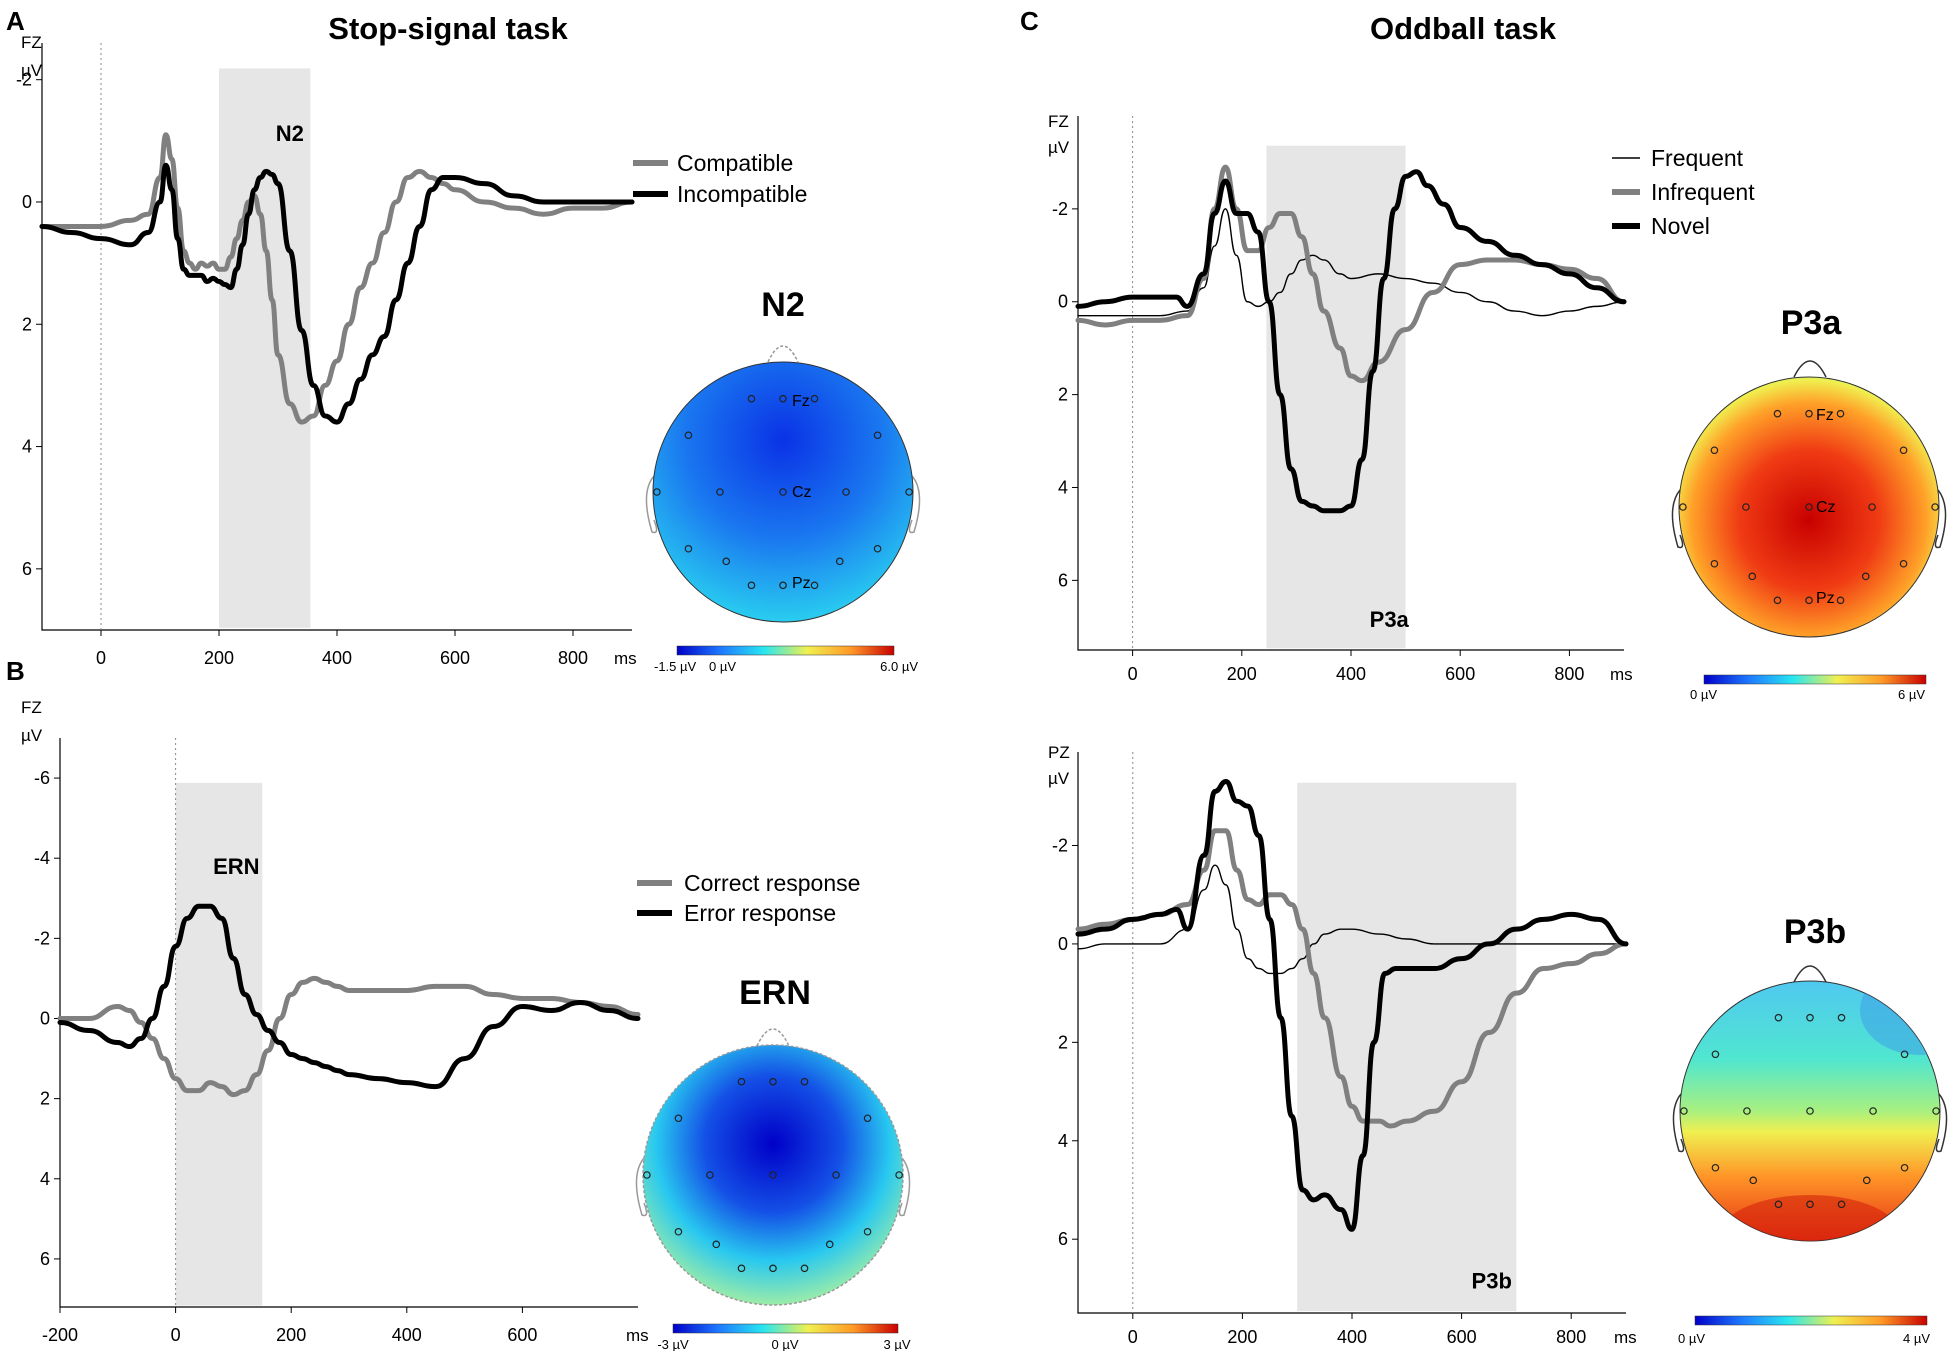  Describe the element at coordinates (748, 898) in the screenshot. I see `legend-b: Correct response Error response` at that location.